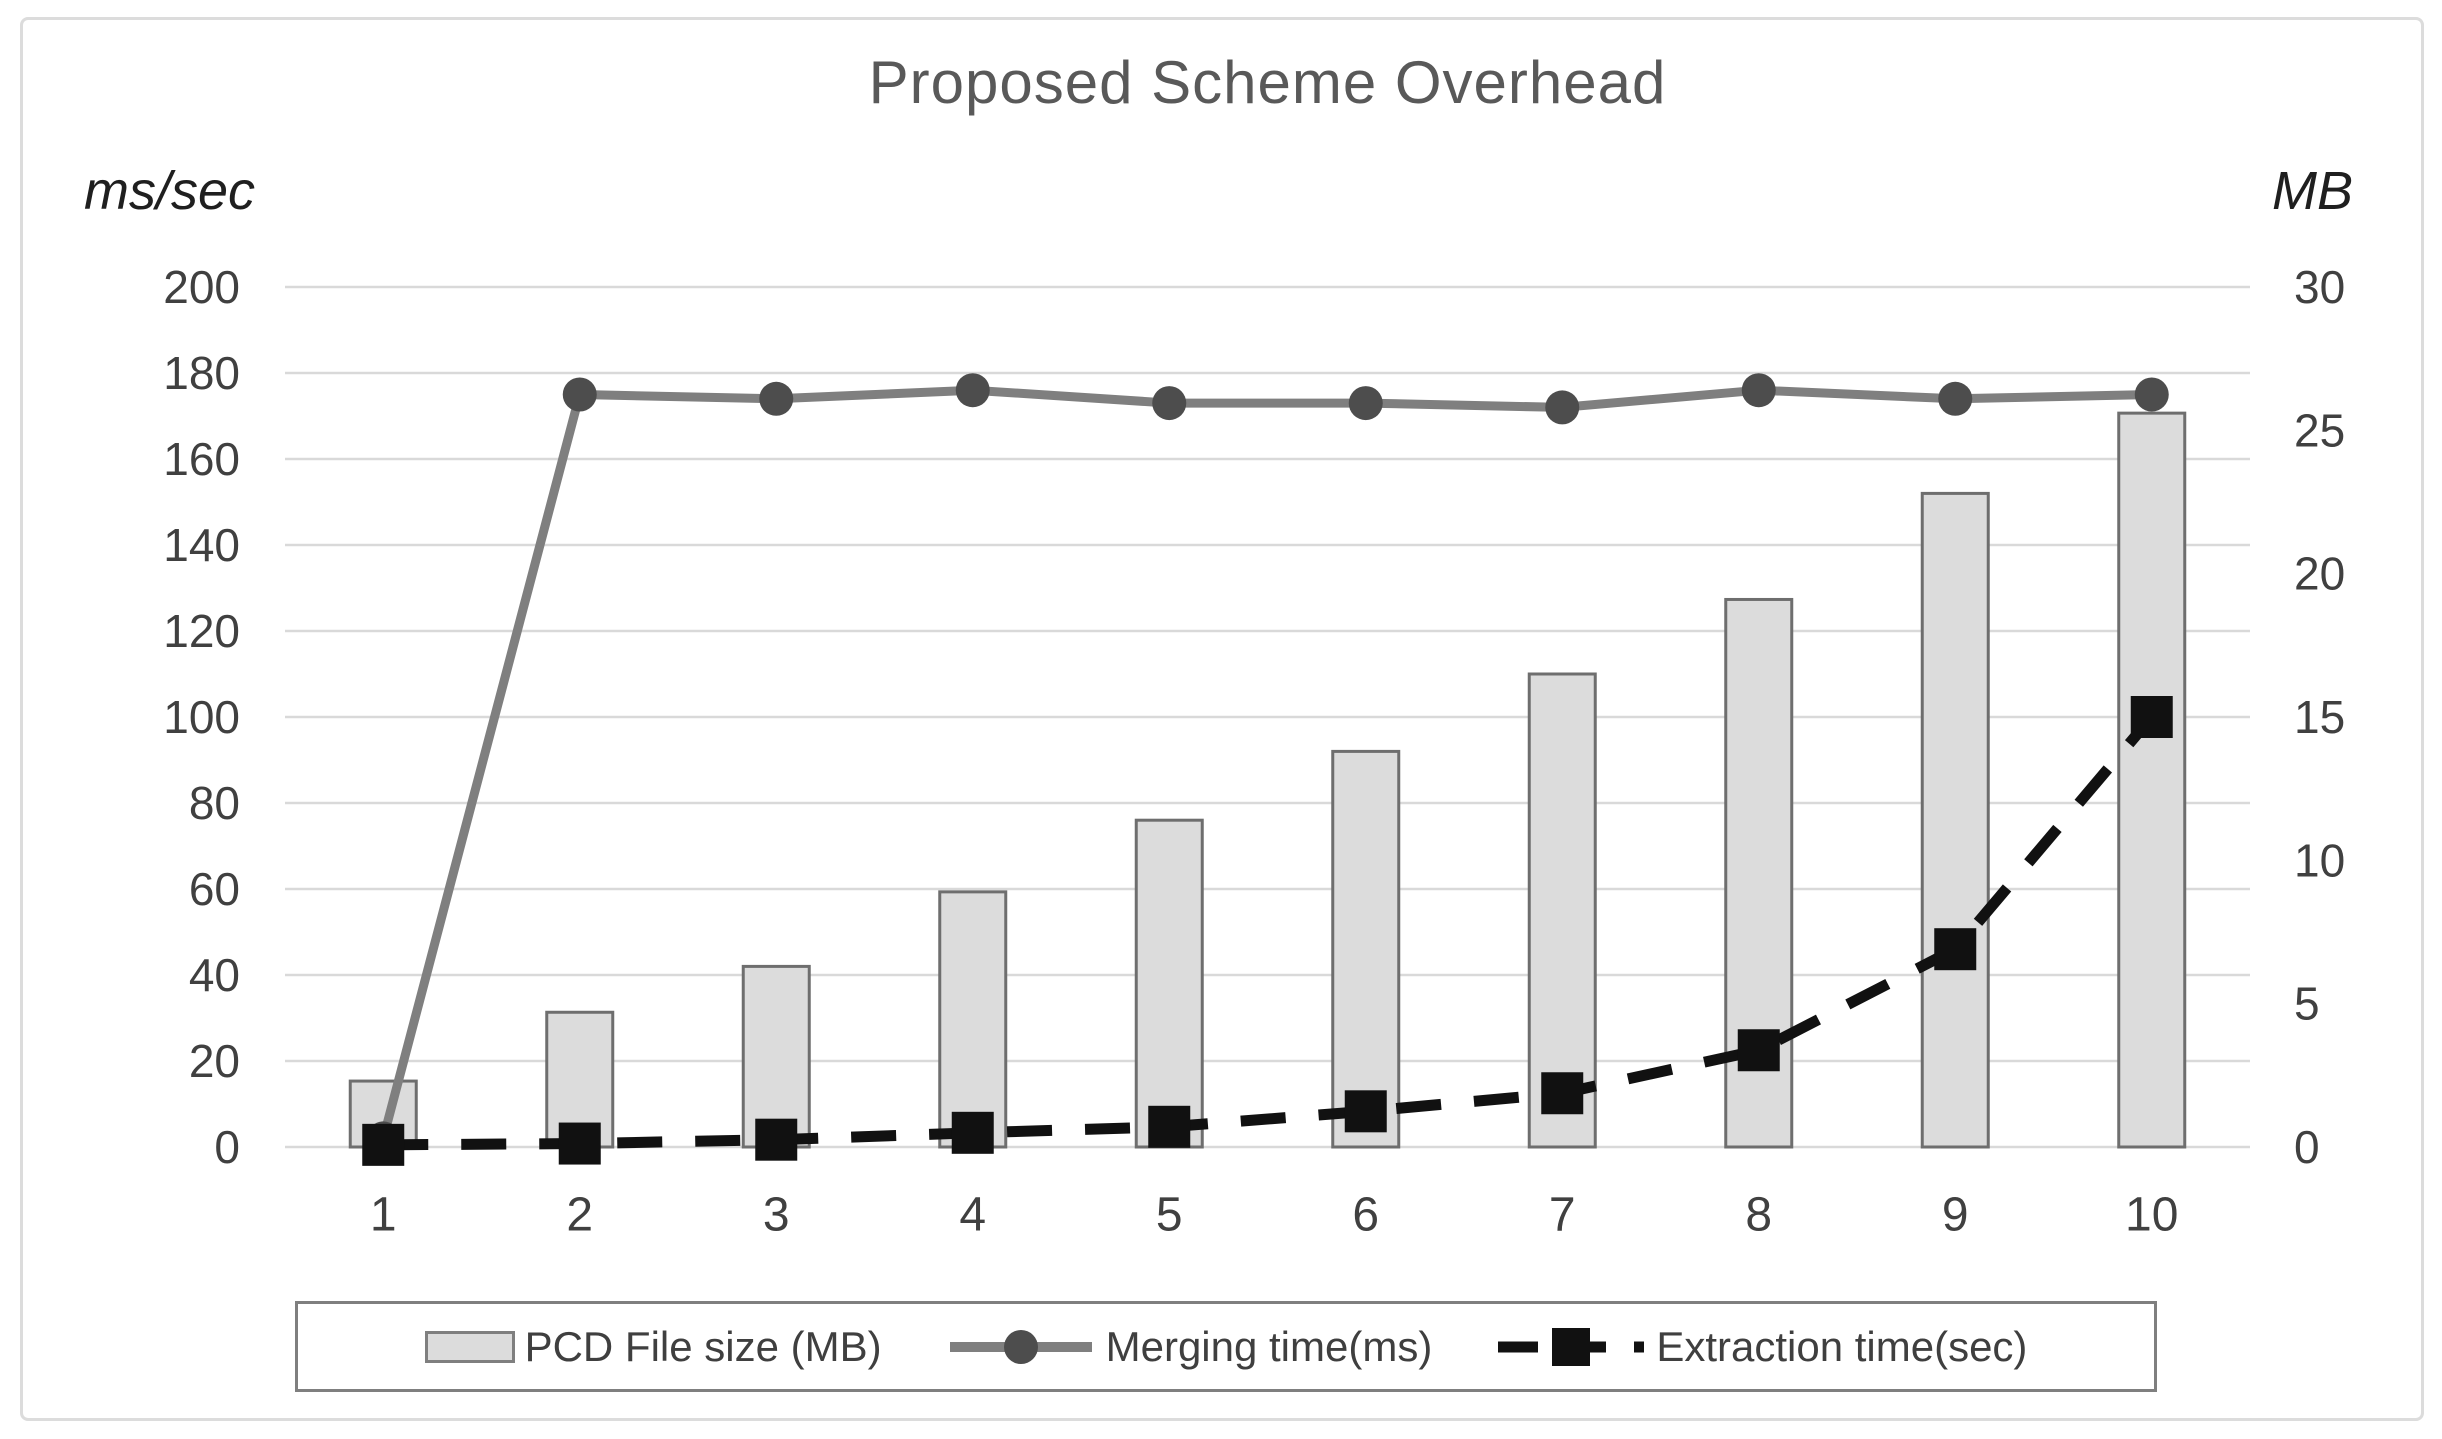  I want to click on right-axis-unit-label: MB, so click(2312, 191).